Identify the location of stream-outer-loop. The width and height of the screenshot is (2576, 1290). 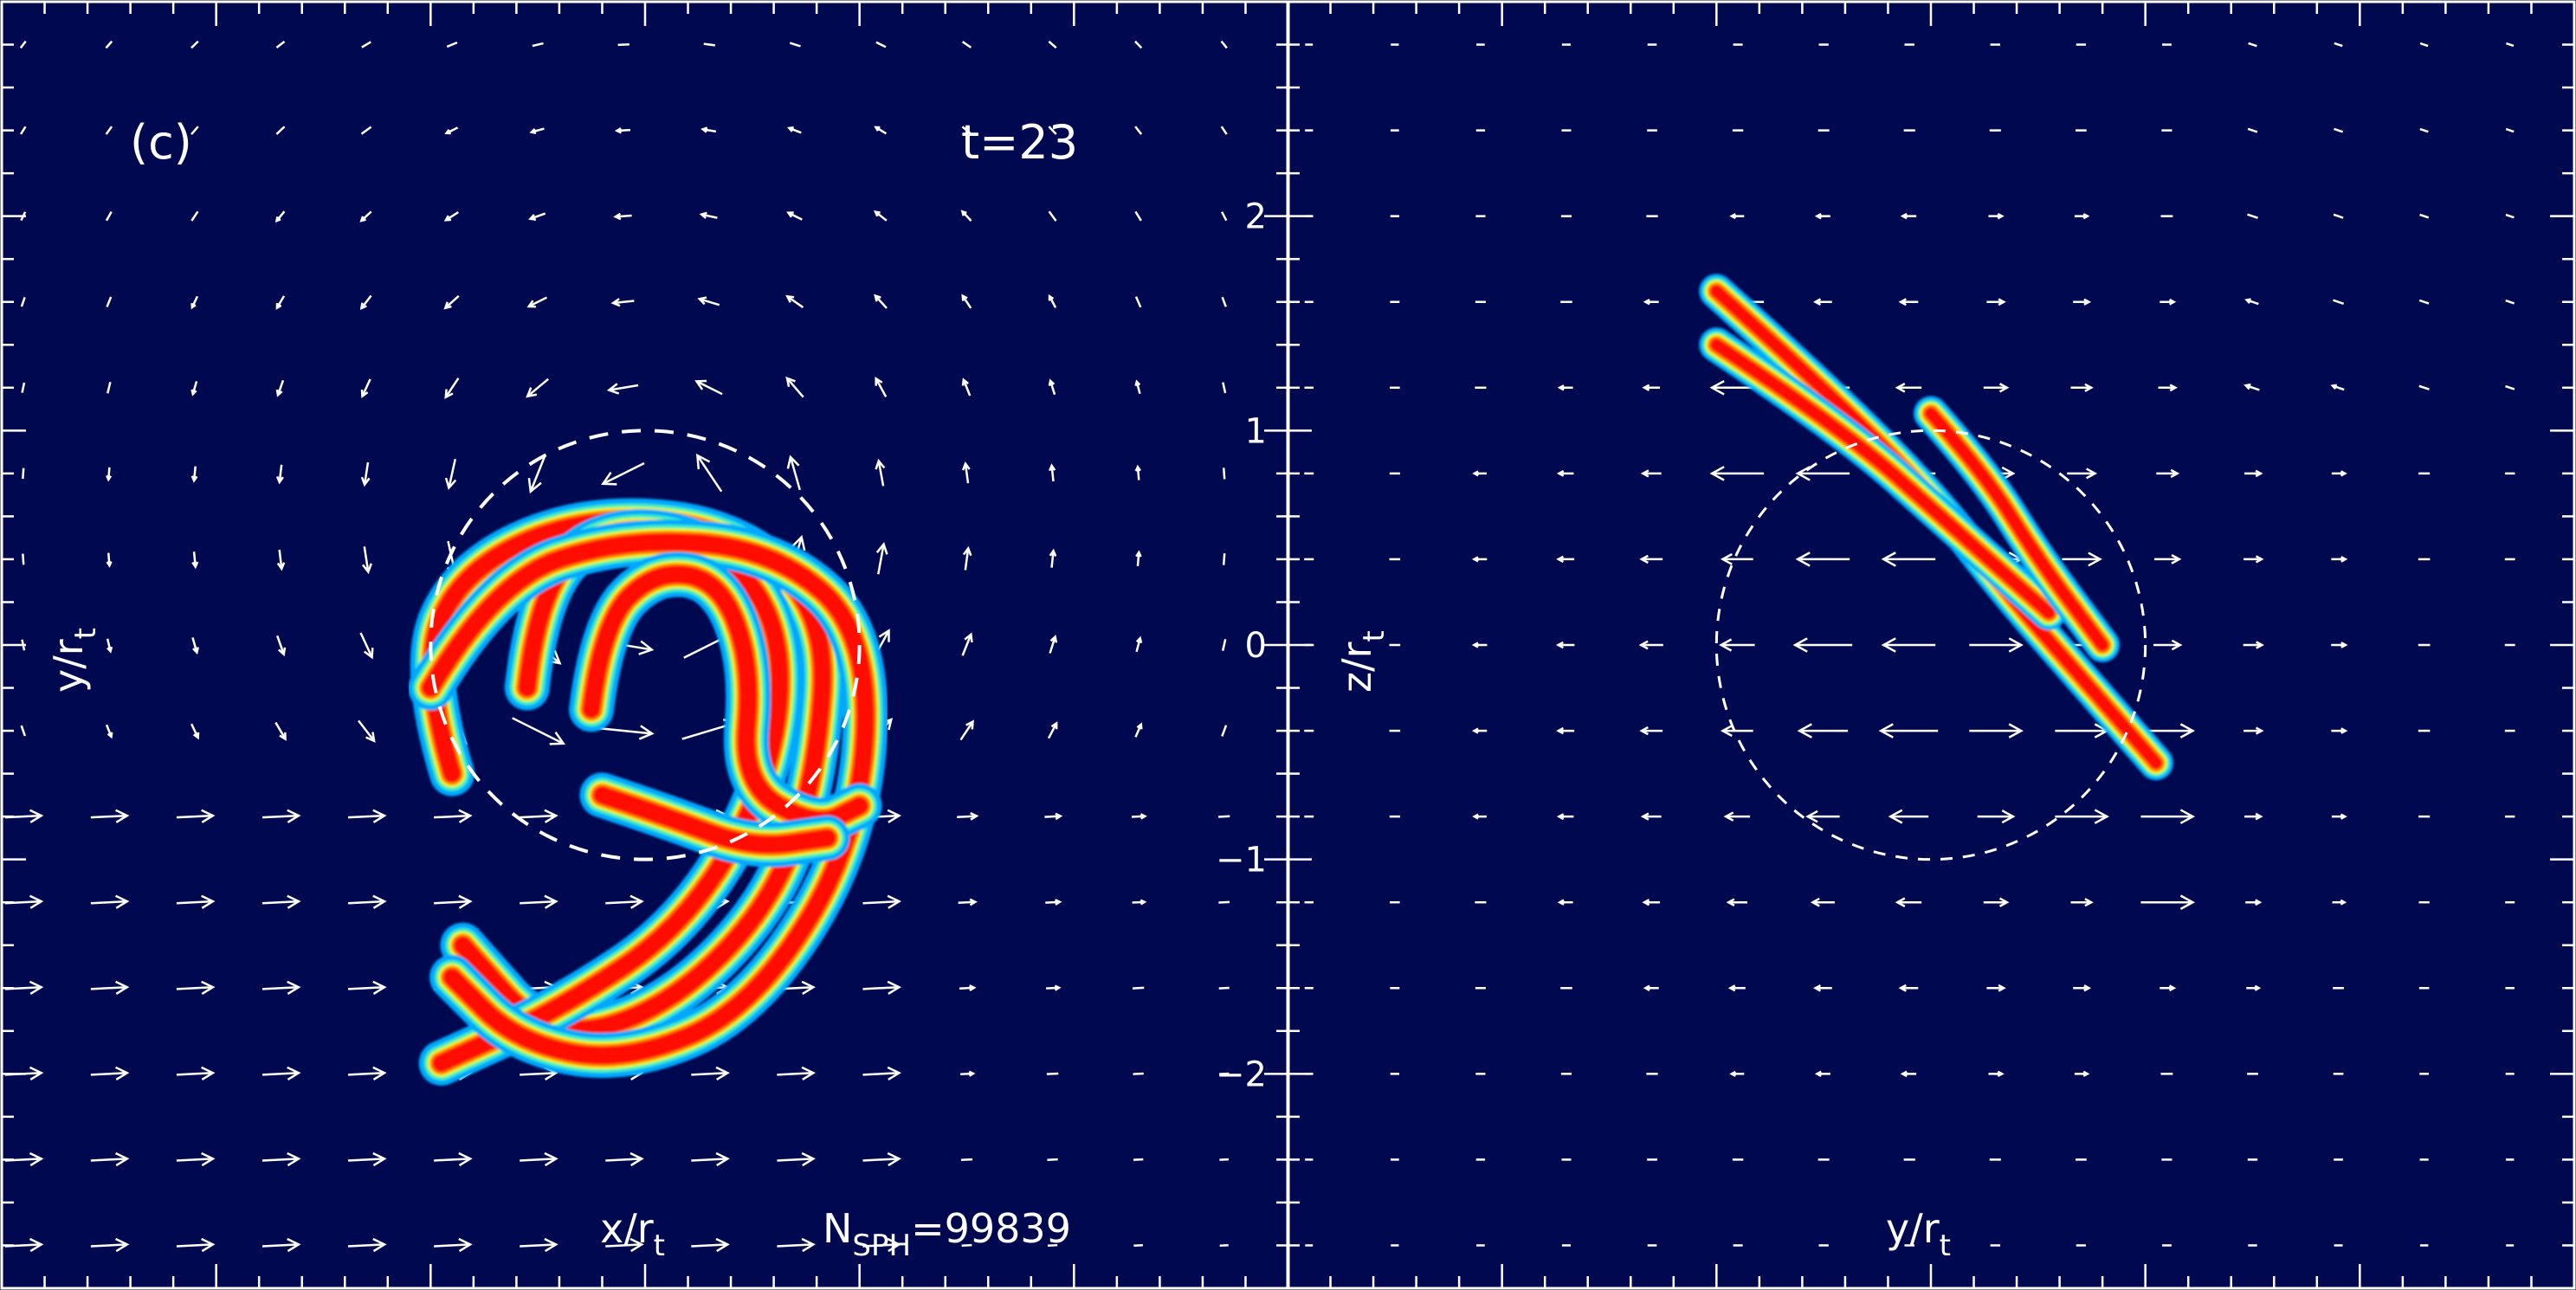
(627, 775).